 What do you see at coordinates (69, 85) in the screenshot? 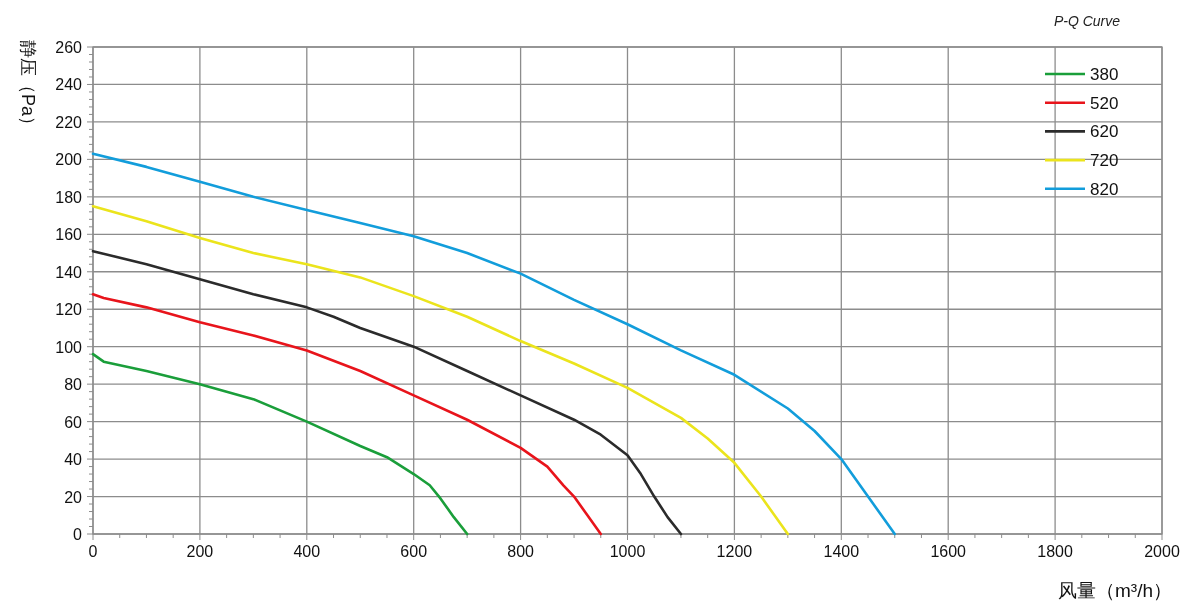
I see `y-tick-label: 240` at bounding box center [69, 85].